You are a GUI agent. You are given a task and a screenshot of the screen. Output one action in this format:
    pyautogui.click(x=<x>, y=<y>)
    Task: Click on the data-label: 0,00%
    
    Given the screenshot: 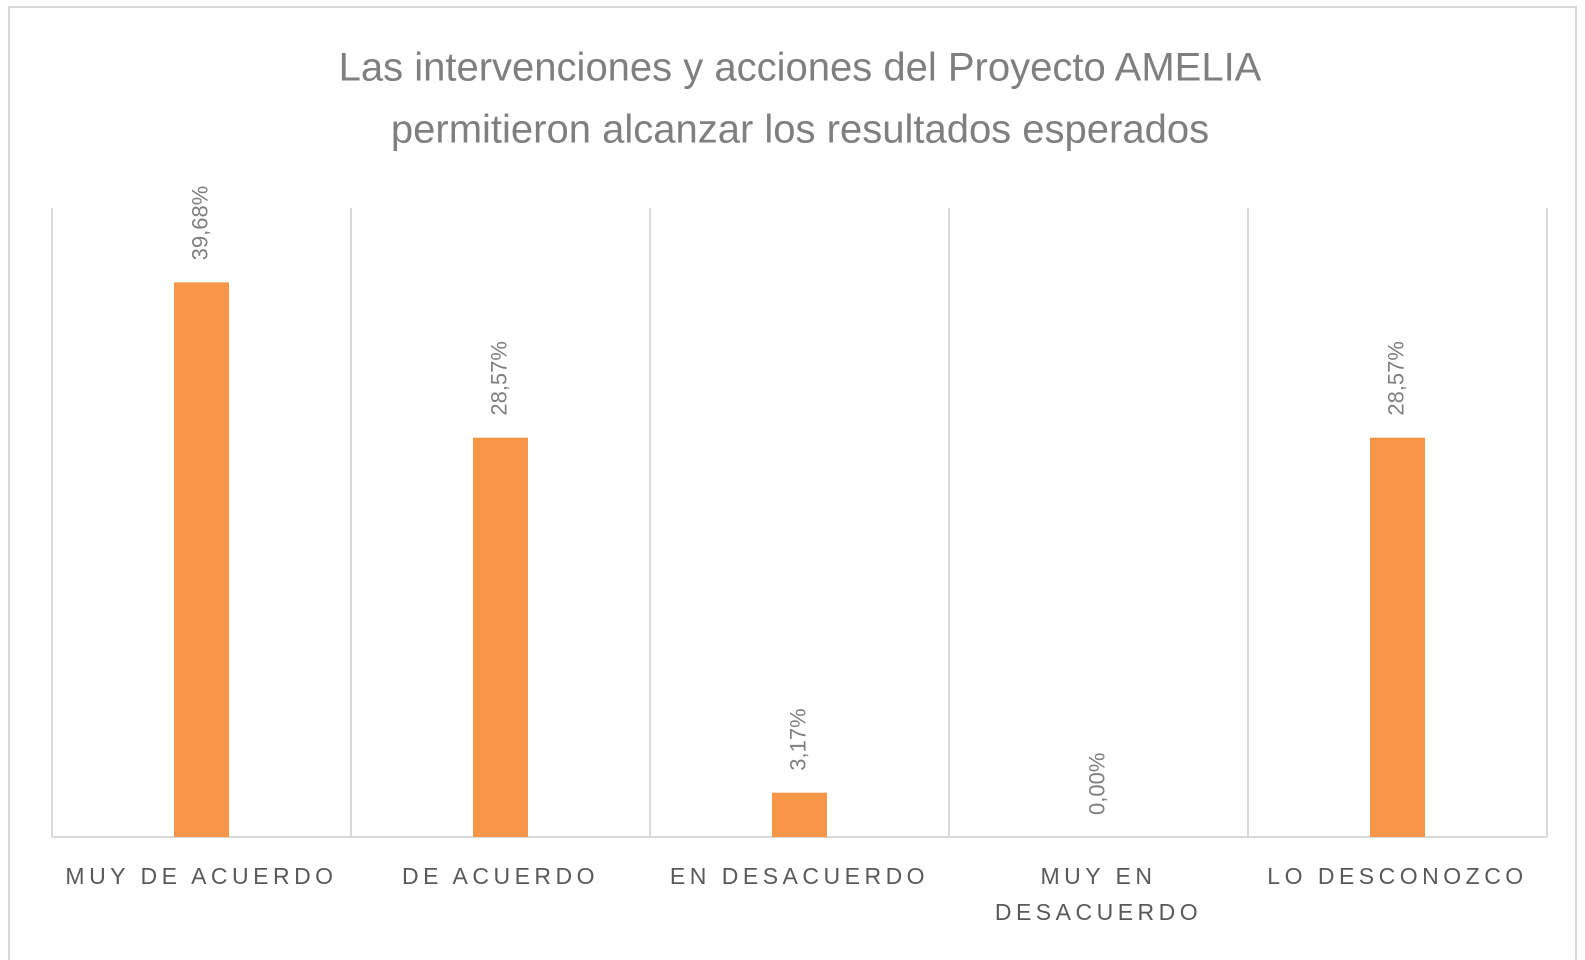 What is the action you would take?
    pyautogui.click(x=1096, y=784)
    